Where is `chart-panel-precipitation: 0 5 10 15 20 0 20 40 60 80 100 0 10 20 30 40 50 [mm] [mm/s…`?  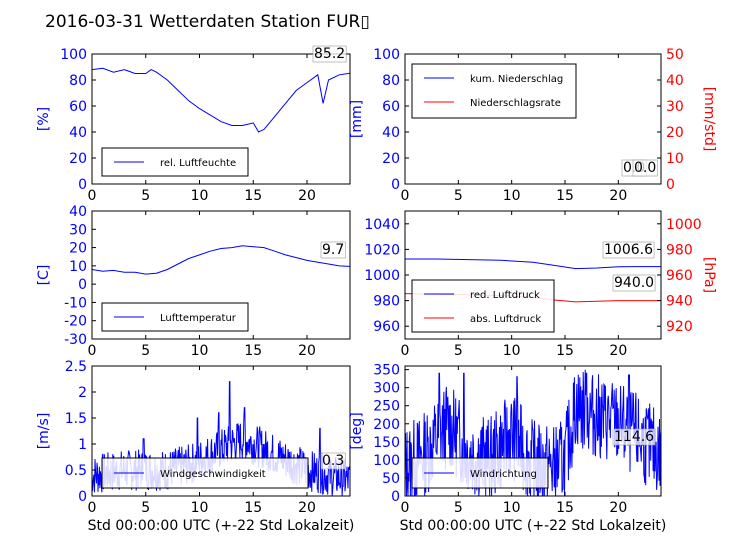
chart-panel-precipitation: 0 5 10 15 20 0 20 40 60 80 100 0 10 20 30 40 50 [mm] [mm/s… is located at coordinates (533, 125).